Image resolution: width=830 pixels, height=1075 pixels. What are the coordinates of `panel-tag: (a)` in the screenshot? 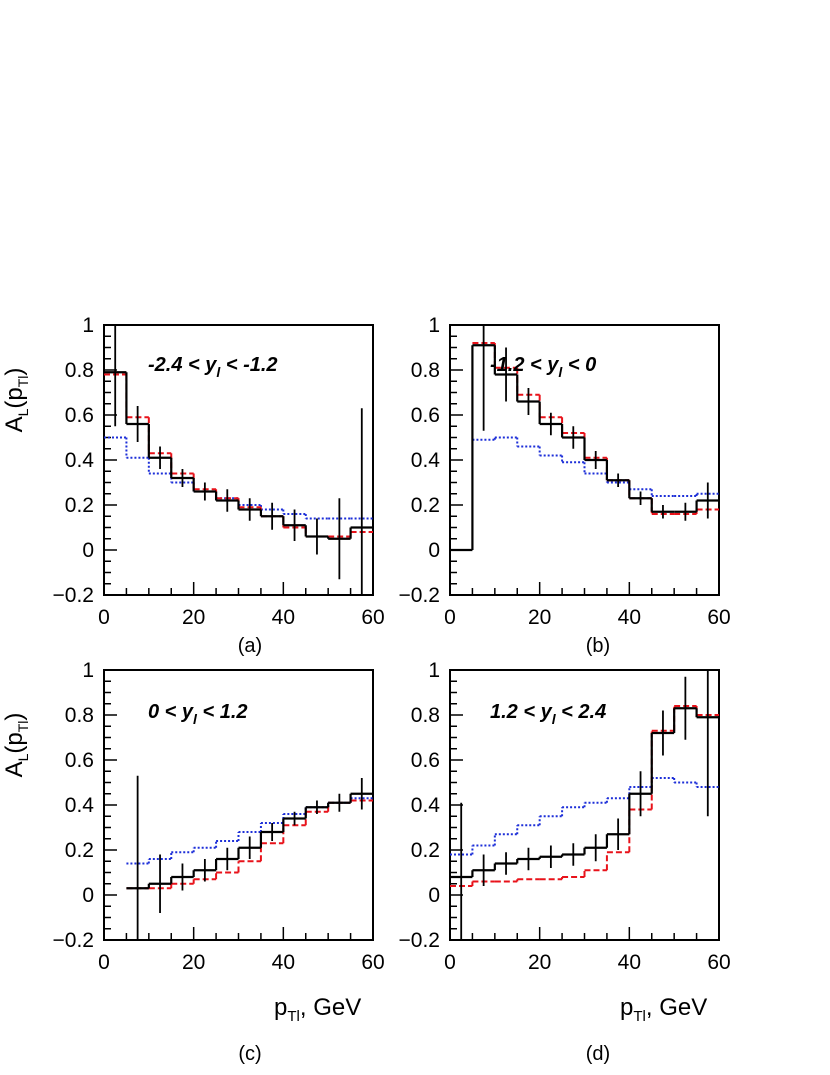 It's located at (250, 646).